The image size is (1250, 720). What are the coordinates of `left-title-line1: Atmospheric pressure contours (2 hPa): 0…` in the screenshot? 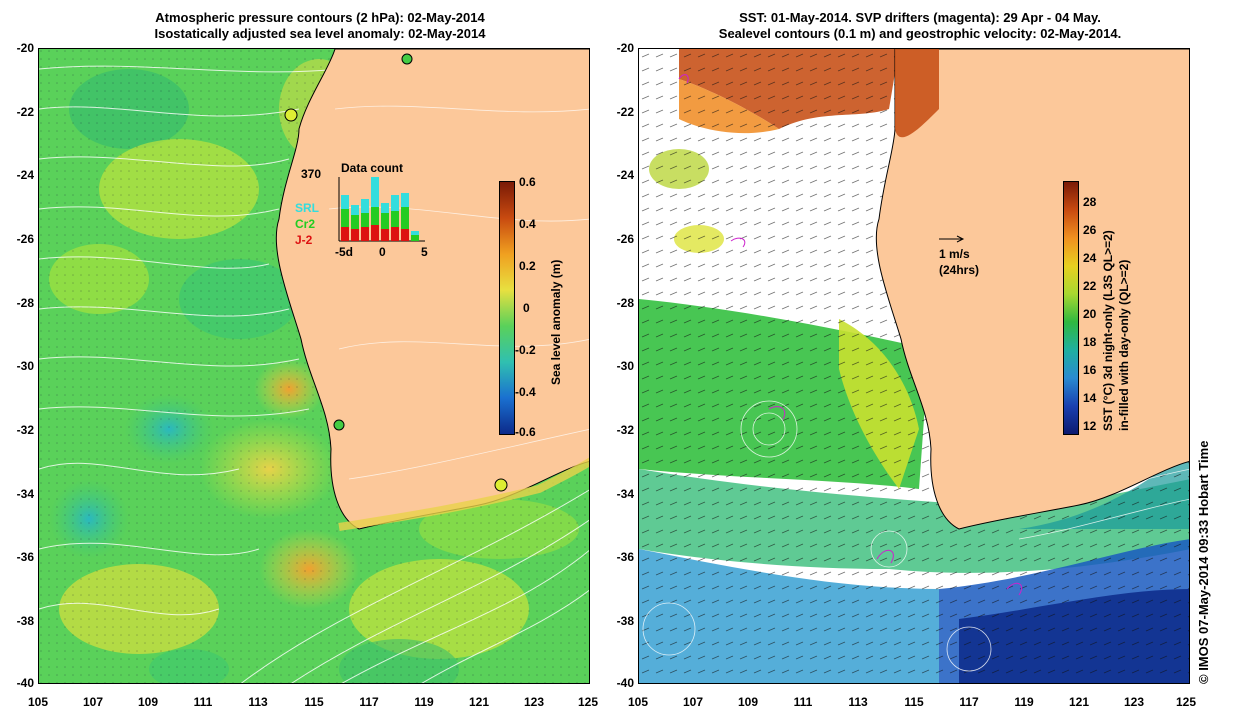 It's located at (320, 17).